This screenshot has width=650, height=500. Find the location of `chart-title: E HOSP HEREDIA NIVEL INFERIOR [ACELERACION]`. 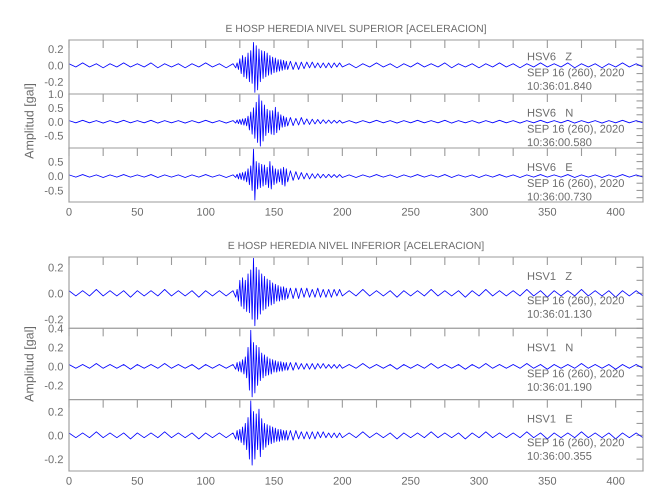

chart-title: E HOSP HEREDIA NIVEL INFERIOR [ACELERACION] is located at coordinates (356, 246).